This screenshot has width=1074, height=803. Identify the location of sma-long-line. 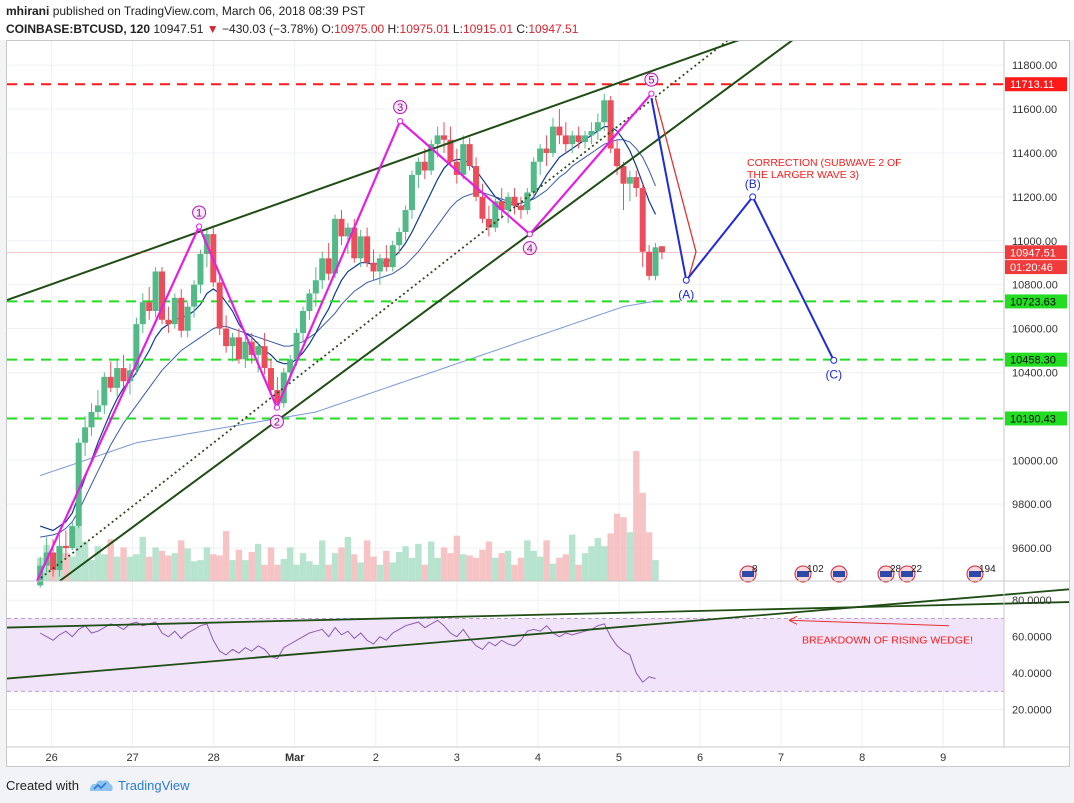
(348, 388).